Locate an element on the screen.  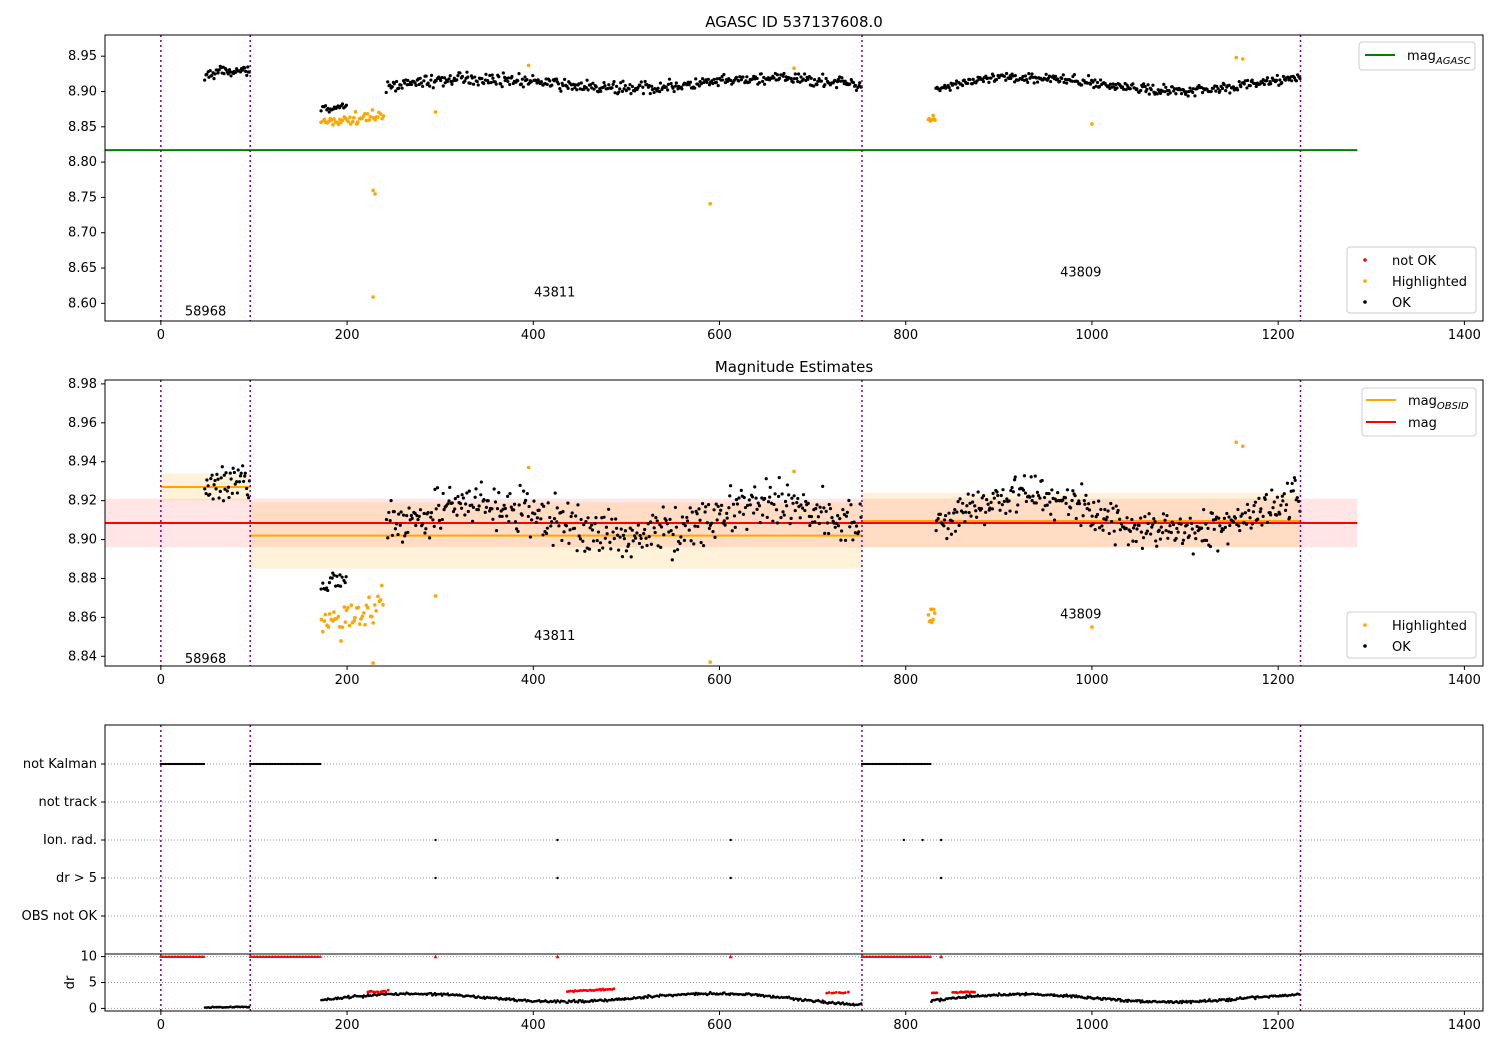
y-tick-label: 8.80 is located at coordinates (82, 162).